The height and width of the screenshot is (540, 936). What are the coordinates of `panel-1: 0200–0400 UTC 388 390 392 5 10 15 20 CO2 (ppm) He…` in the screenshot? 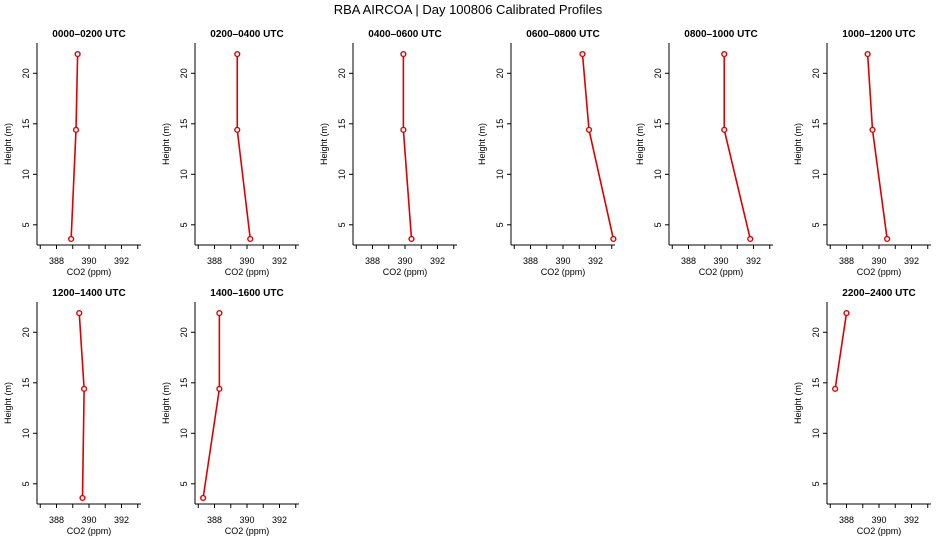 It's located at (230, 153).